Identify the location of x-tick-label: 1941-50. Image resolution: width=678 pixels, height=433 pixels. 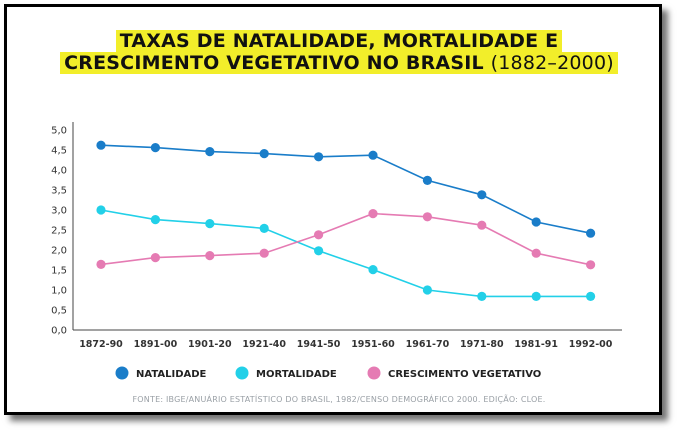
(319, 344).